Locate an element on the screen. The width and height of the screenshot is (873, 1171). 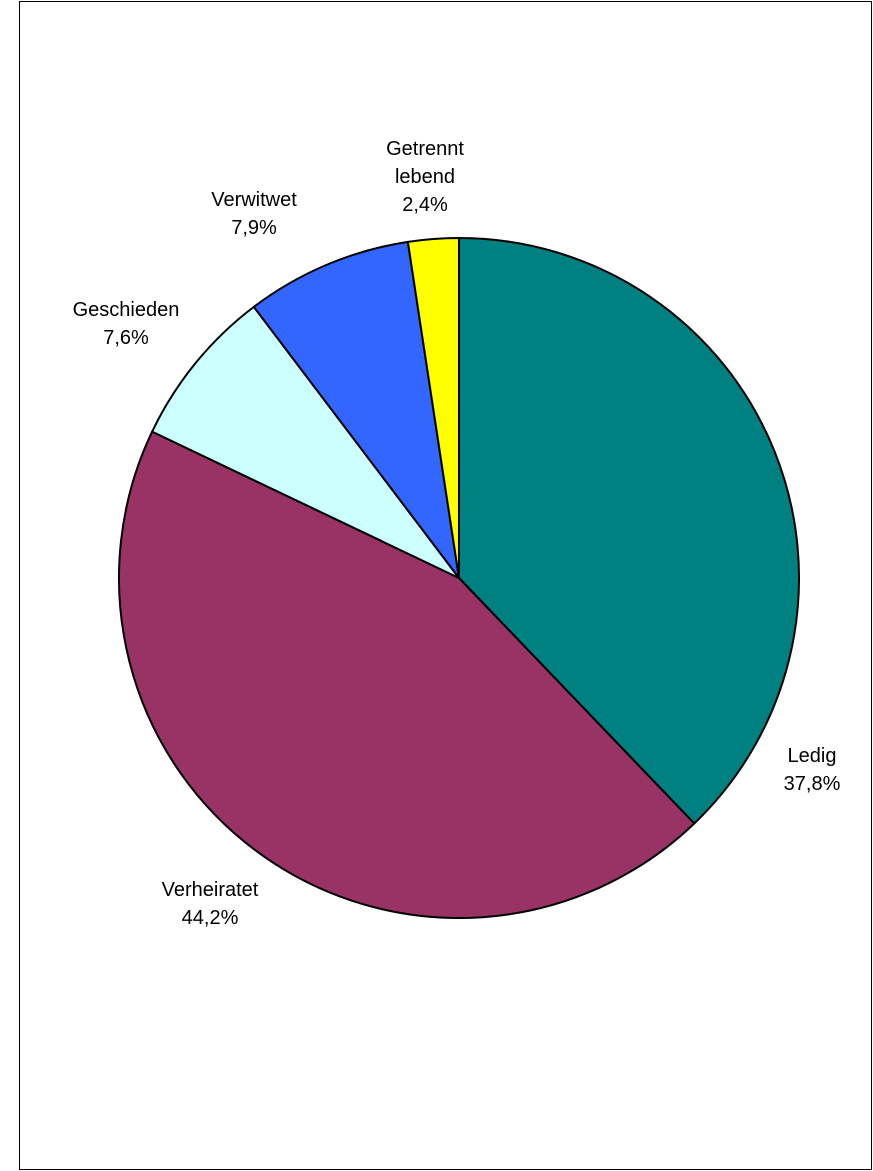
slice-value: 7,6% is located at coordinates (126, 338).